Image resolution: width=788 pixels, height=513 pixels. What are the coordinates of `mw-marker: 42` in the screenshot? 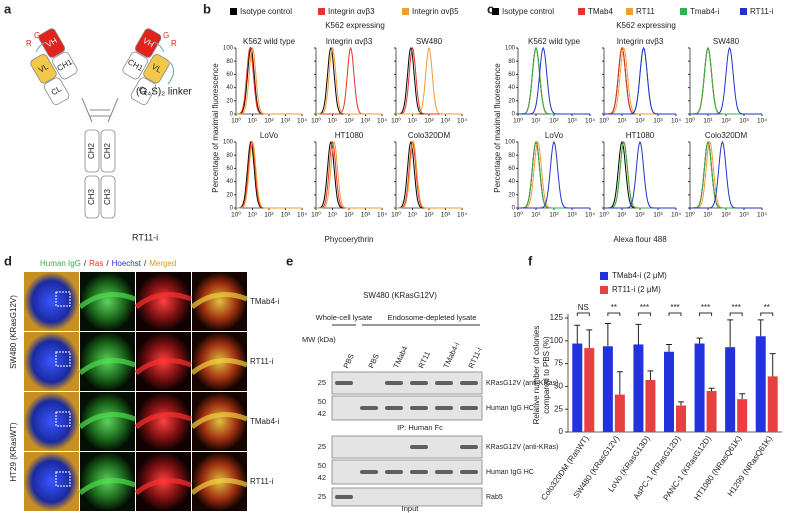 It's located at (322, 477).